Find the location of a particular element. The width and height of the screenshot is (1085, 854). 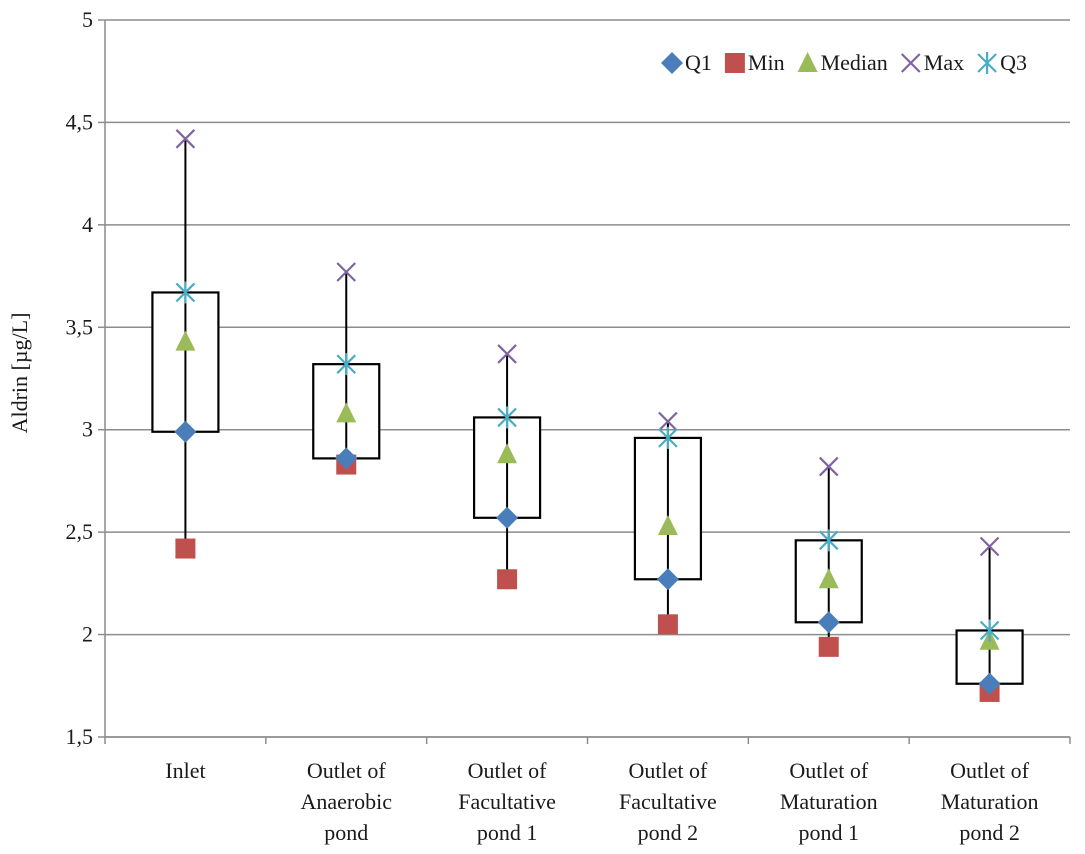

x-category-label: Outlet of Facultative pond 2 is located at coordinates (668, 801).